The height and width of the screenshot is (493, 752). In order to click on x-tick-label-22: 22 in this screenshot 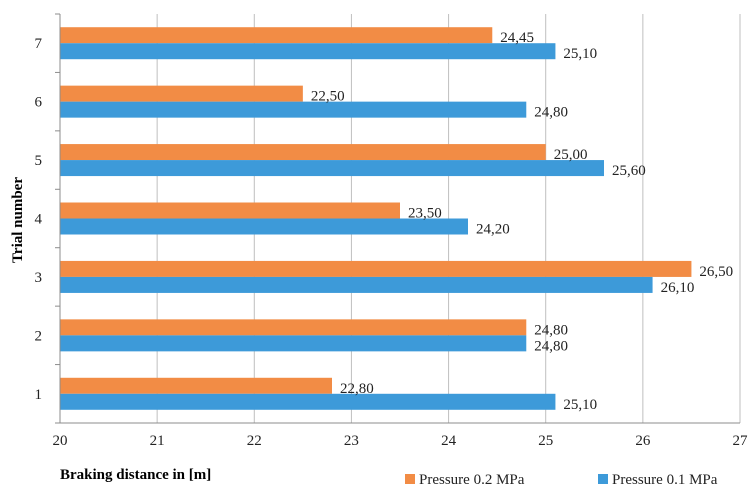, I will do `click(254, 441)`.